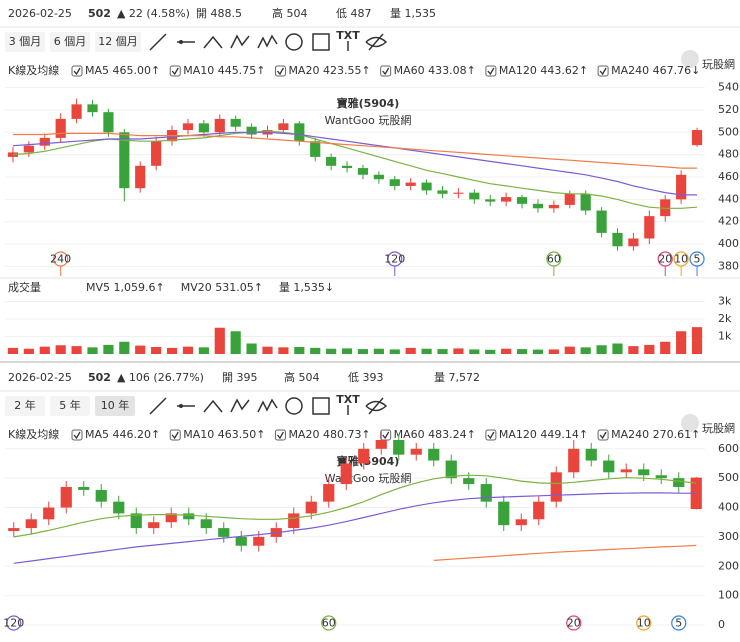 This screenshot has height=642, width=740. I want to click on range-label: 6 個月, so click(70, 41).